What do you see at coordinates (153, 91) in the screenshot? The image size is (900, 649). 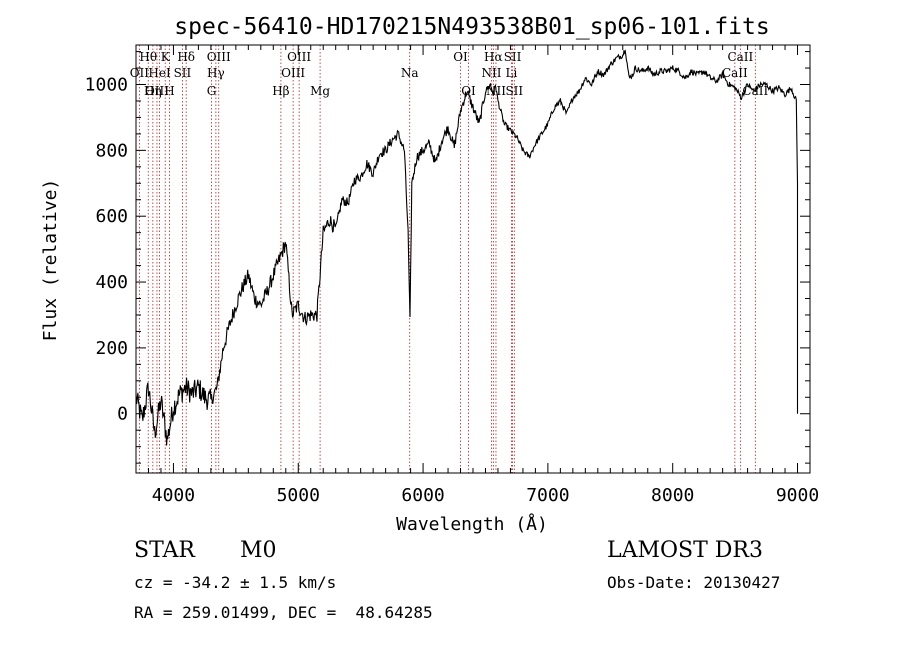 I see `line-label-5: Hη` at bounding box center [153, 91].